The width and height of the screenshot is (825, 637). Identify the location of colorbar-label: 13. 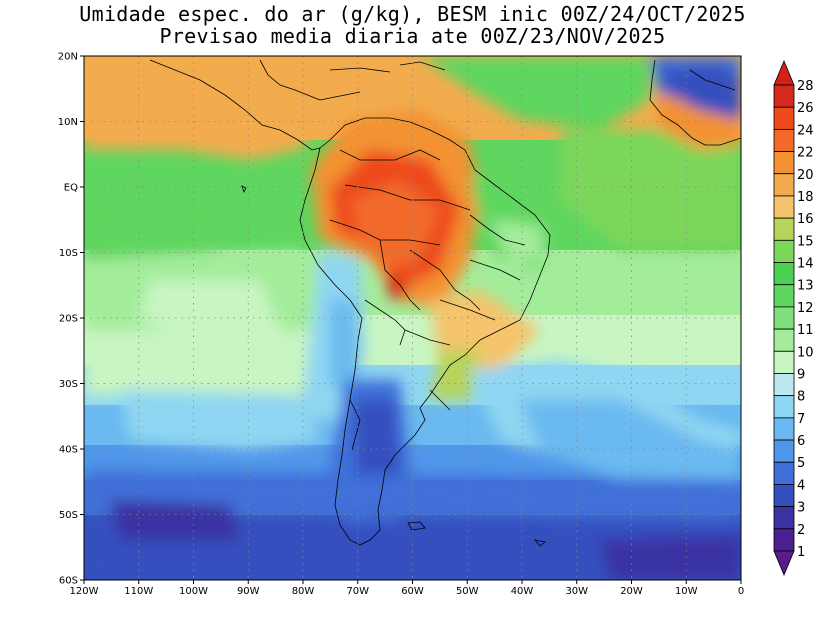
(805, 286).